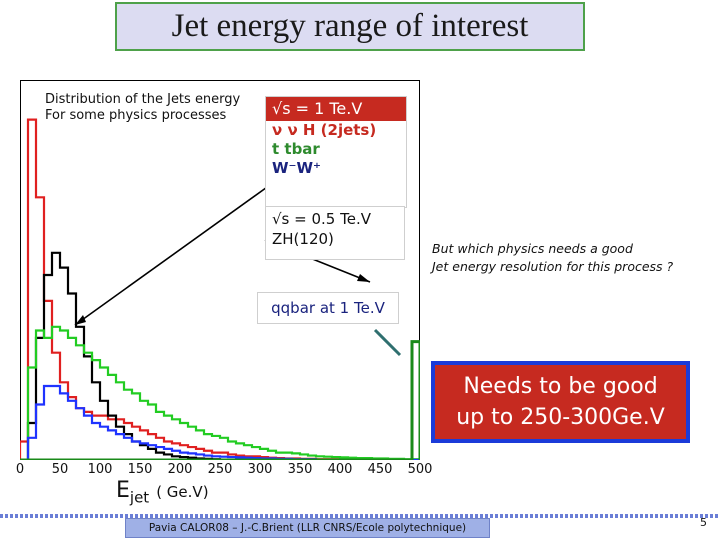 This screenshot has height=540, width=720. I want to click on qqbar-label: qqbar at 1 Te.V, so click(328, 308).